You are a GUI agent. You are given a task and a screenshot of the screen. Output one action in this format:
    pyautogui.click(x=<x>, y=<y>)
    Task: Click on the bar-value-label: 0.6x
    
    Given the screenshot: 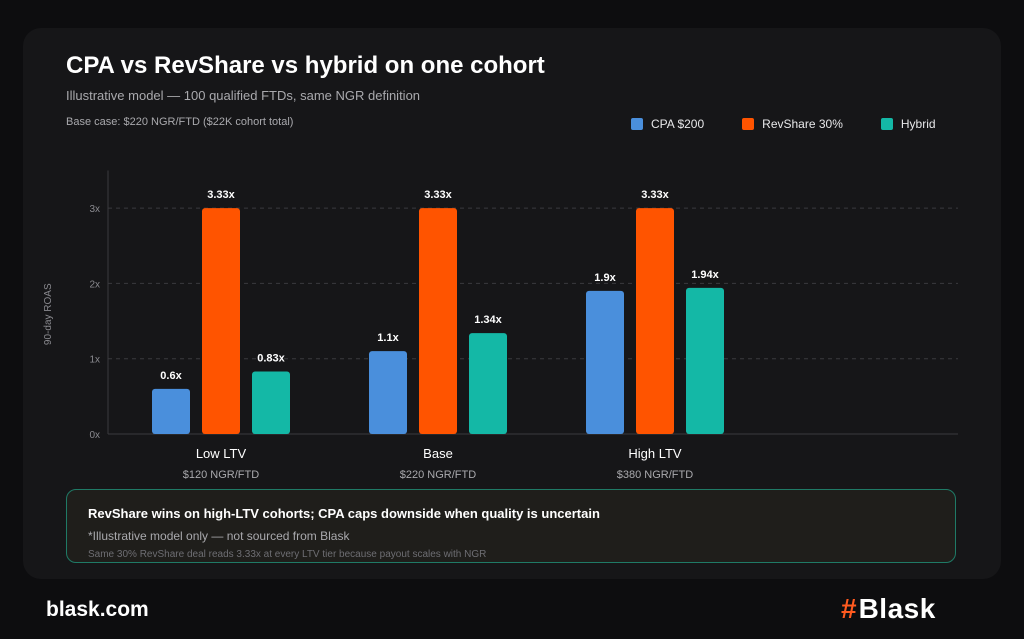 What is the action you would take?
    pyautogui.click(x=171, y=376)
    